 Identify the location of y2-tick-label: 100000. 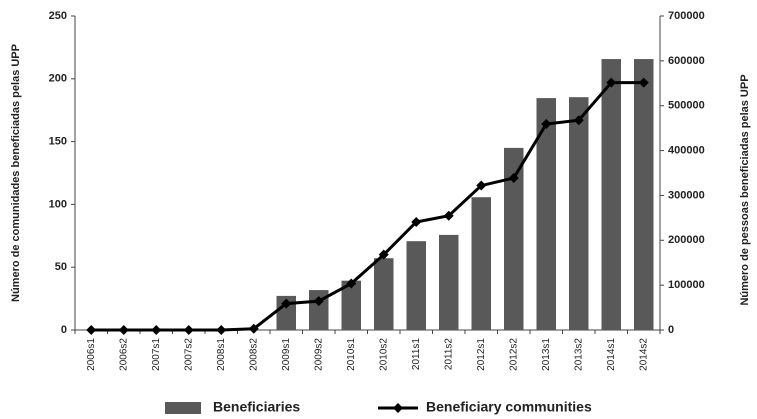
(686, 285).